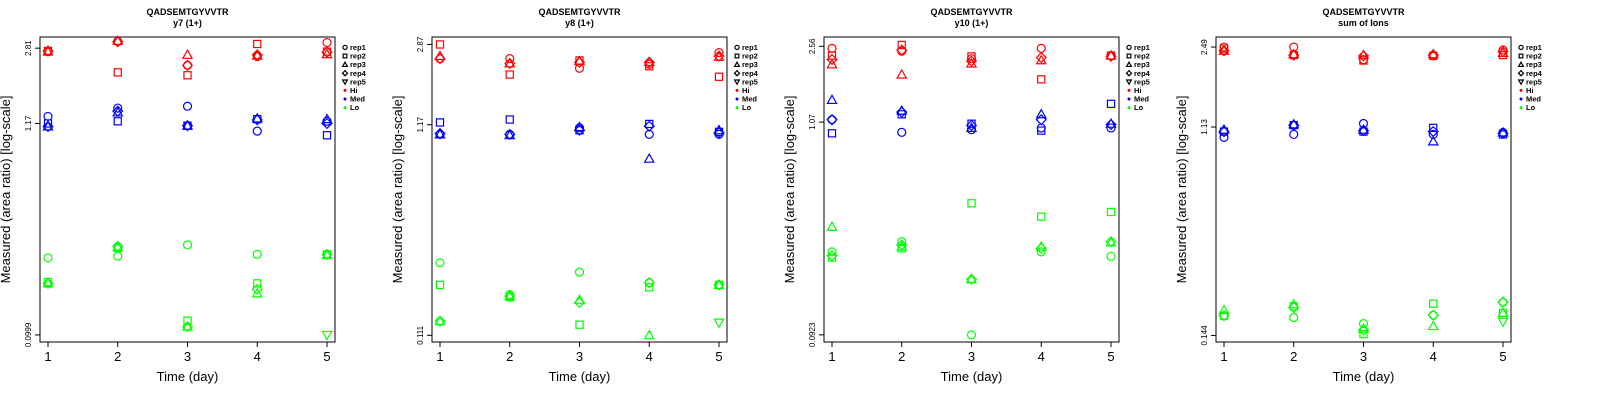 Image resolution: width=1600 pixels, height=405 pixels. What do you see at coordinates (439, 356) in the screenshot?
I see `x-tick-label: 1` at bounding box center [439, 356].